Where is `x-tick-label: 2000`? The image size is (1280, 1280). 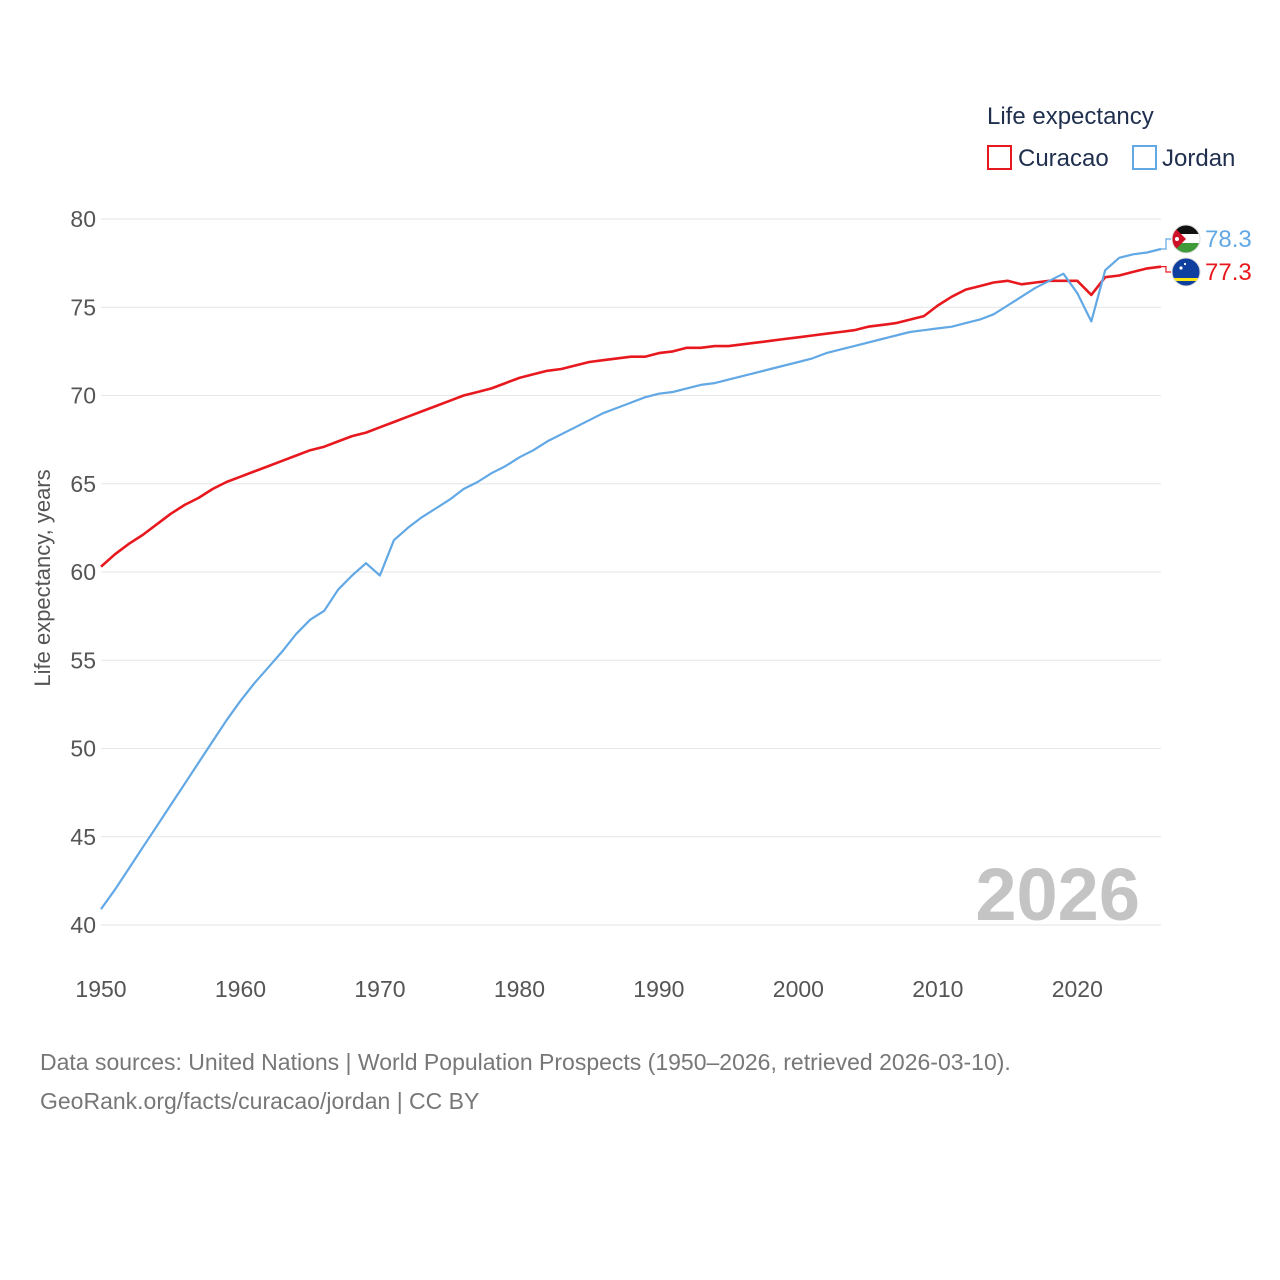 x-tick-label: 2000 is located at coordinates (798, 989).